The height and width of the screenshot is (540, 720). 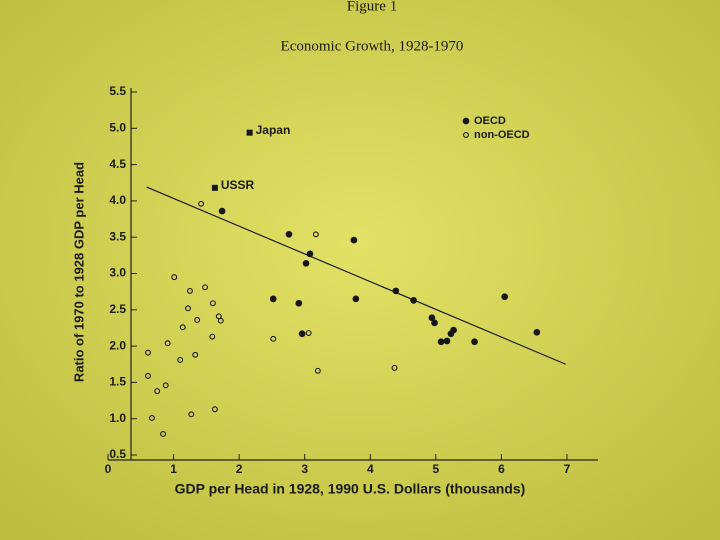 I want to click on y-tick-label: 4.5, so click(x=117, y=164).